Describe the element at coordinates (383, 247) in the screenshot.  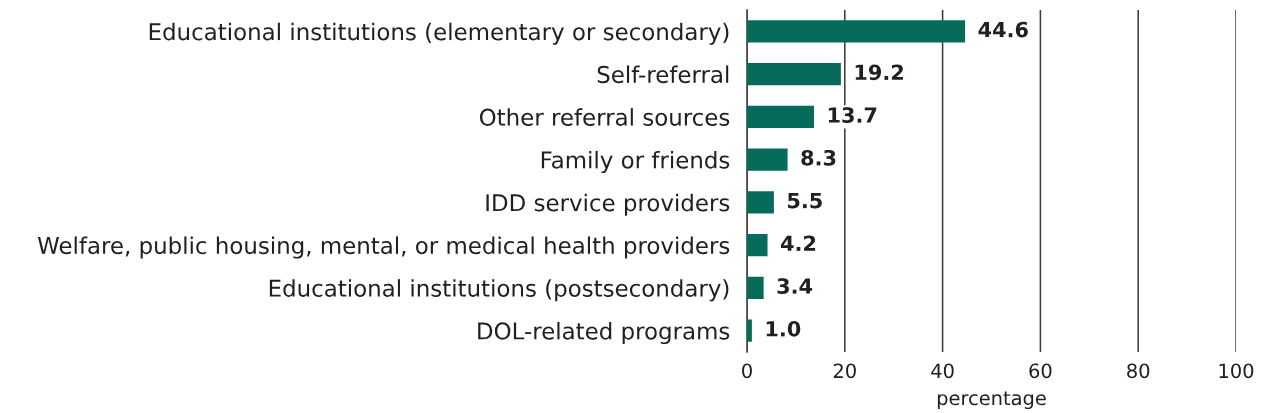
I see `y-tick-label: Welfare, public housing, mental, or medical health providers` at that location.